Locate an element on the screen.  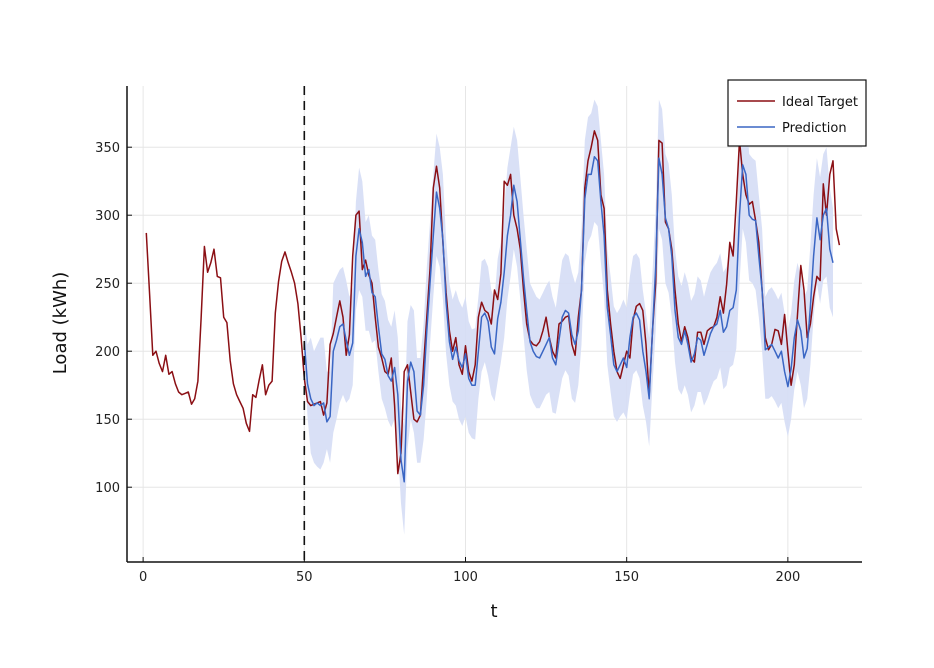
y-tick-label: 150 is located at coordinates (107, 420).